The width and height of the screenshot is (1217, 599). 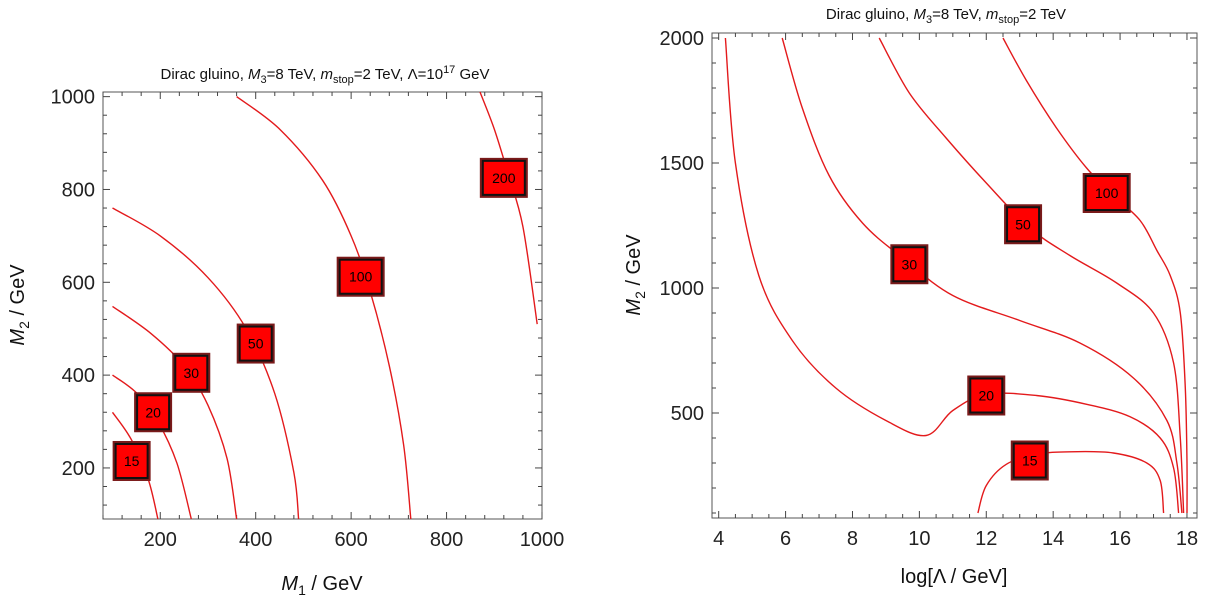 What do you see at coordinates (1120, 539) in the screenshot?
I see `x-tick-label: 16` at bounding box center [1120, 539].